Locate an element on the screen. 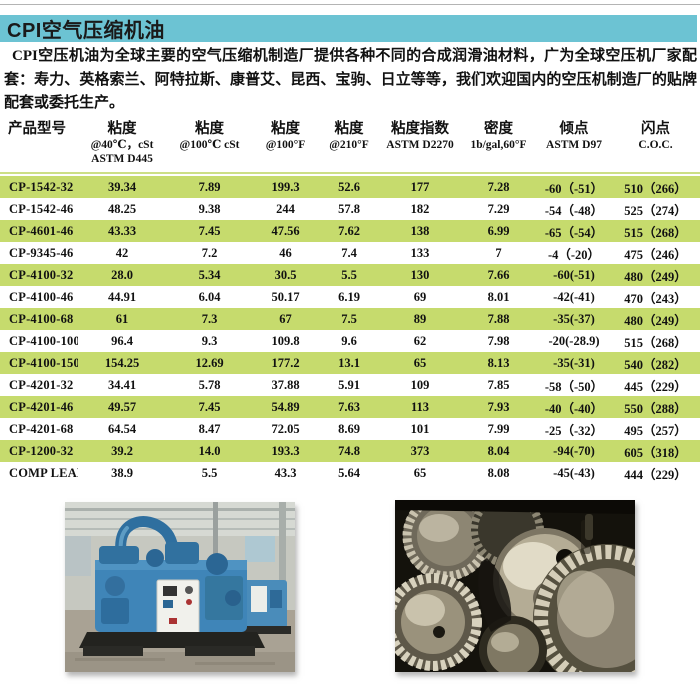  value-cell: -94(-70) is located at coordinates (574, 450).